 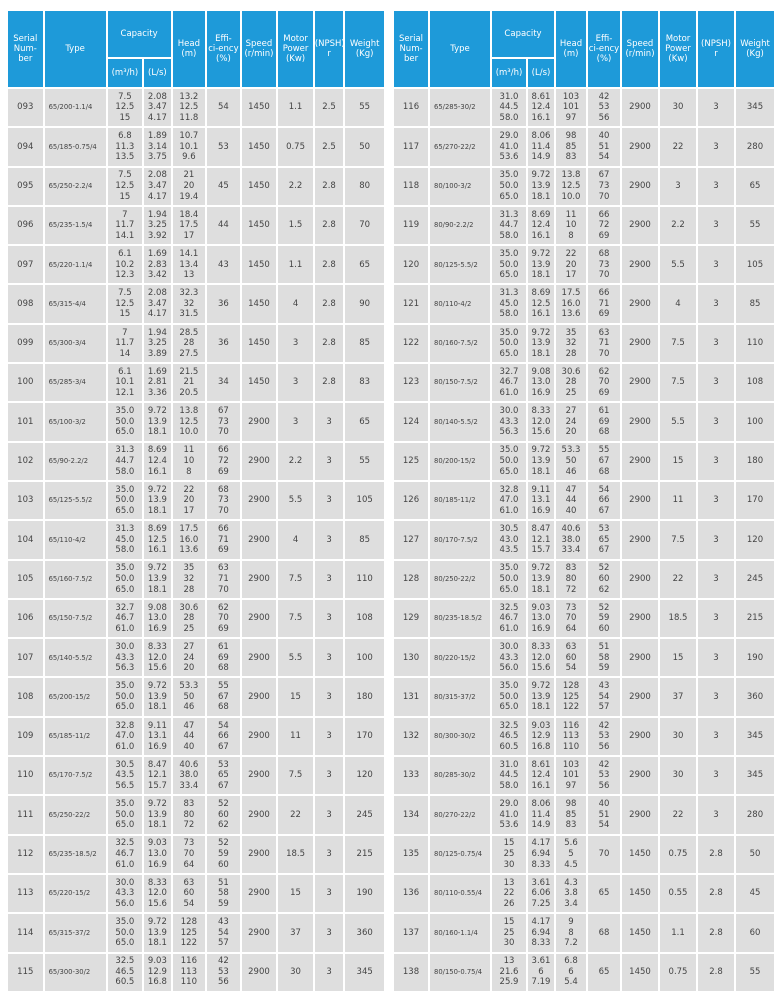 What do you see at coordinates (25, 854) in the screenshot?
I see `serial-number-cell: 112` at bounding box center [25, 854].